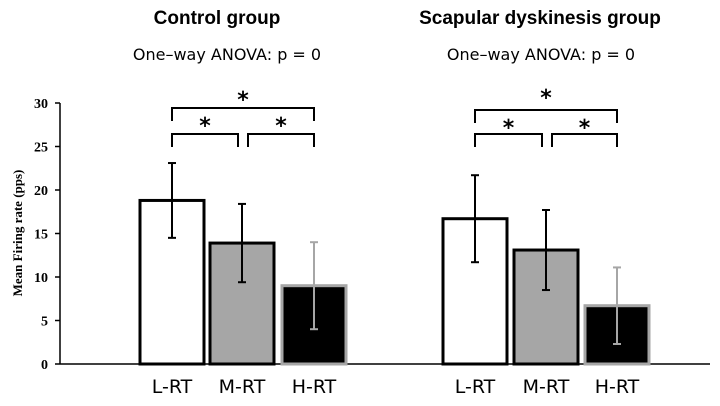 The height and width of the screenshot is (406, 720). Describe the element at coordinates (540, 18) in the screenshot. I see `dyskinesis-group-title: Scapular dyskinesis group` at that location.